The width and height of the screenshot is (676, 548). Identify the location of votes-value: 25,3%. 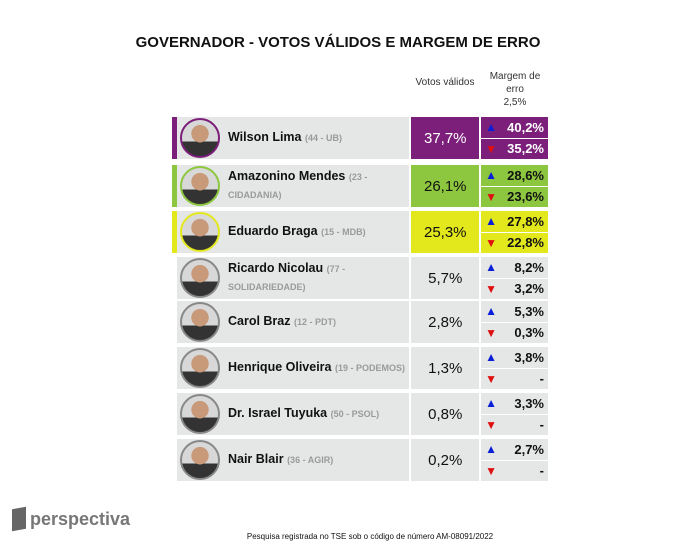
(445, 232).